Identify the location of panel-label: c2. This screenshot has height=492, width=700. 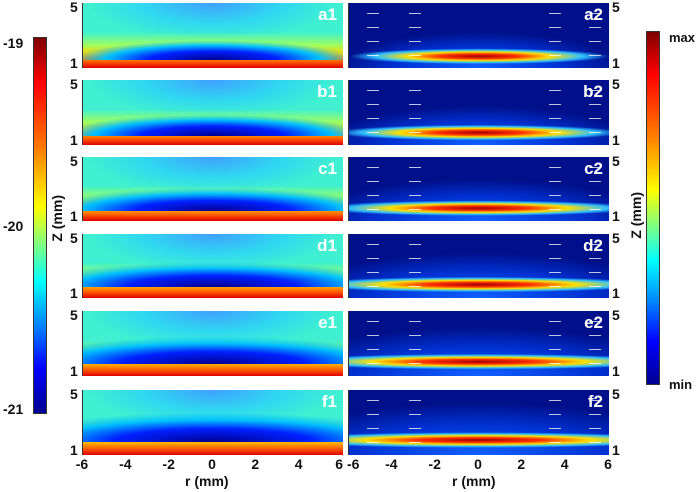
(593, 168).